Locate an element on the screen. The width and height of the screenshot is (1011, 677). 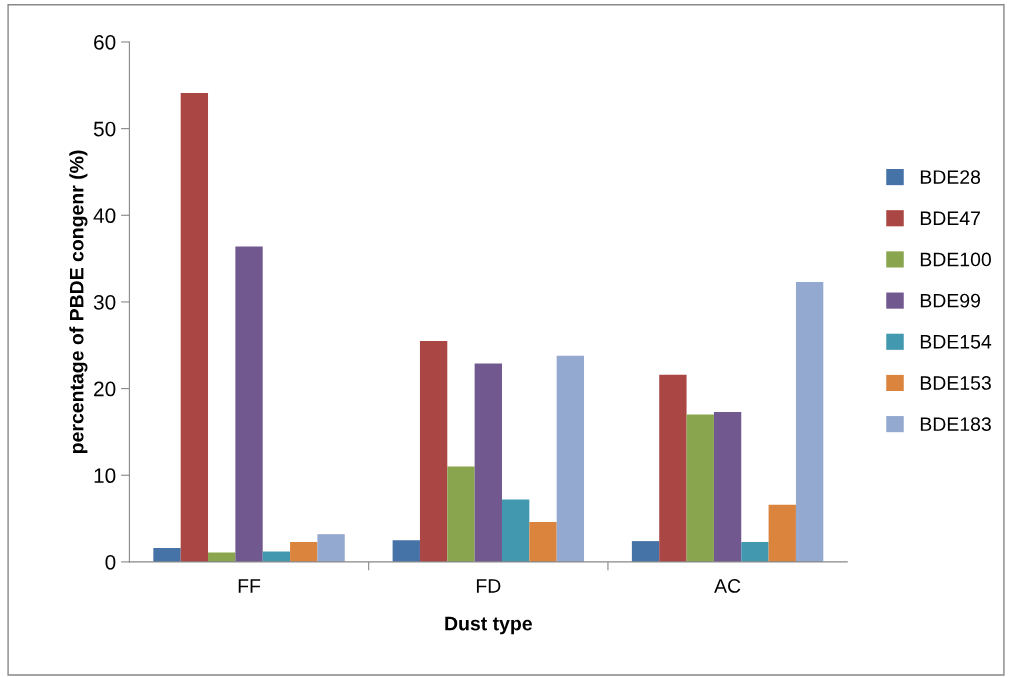
y-tick-label: 20 is located at coordinates (105, 389).